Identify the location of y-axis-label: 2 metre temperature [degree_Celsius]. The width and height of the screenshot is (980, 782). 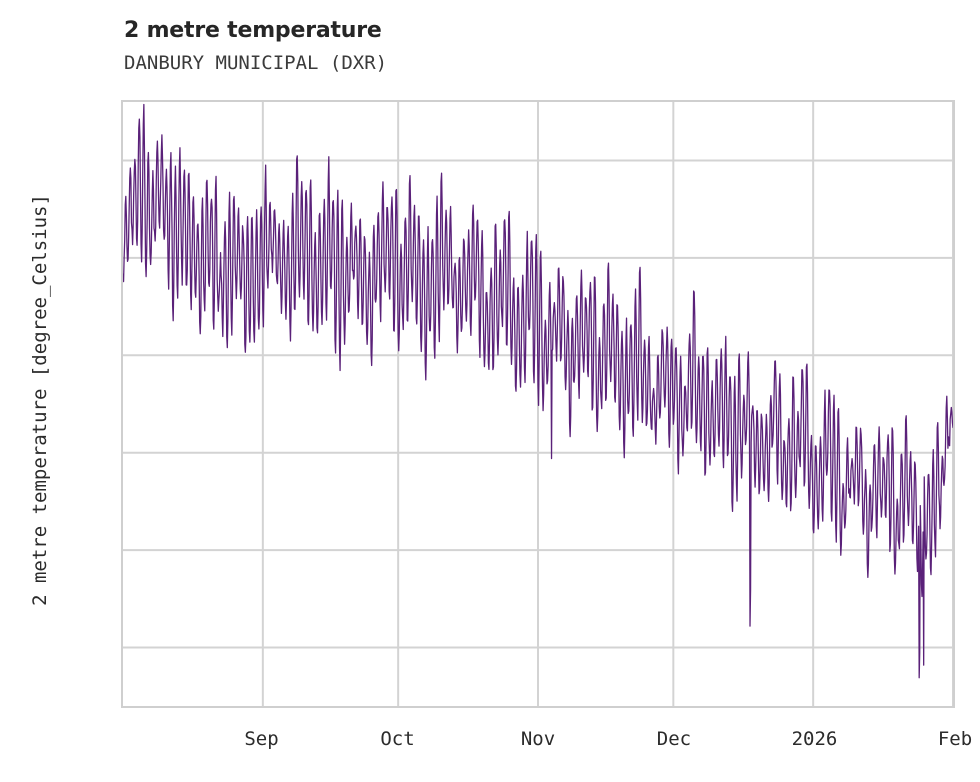
(40, 400).